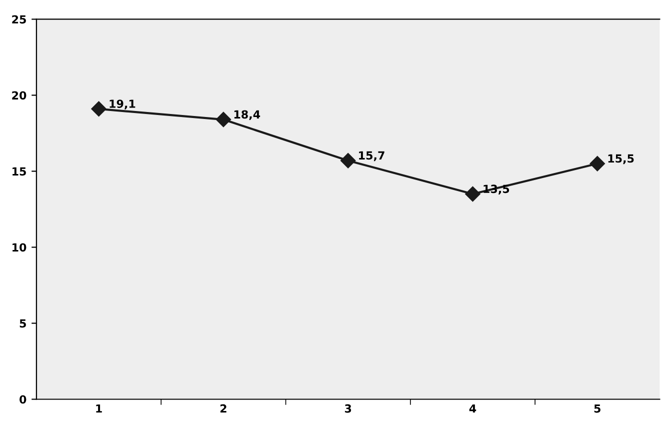  I want to click on y-tick-label: 15, so click(19, 171).